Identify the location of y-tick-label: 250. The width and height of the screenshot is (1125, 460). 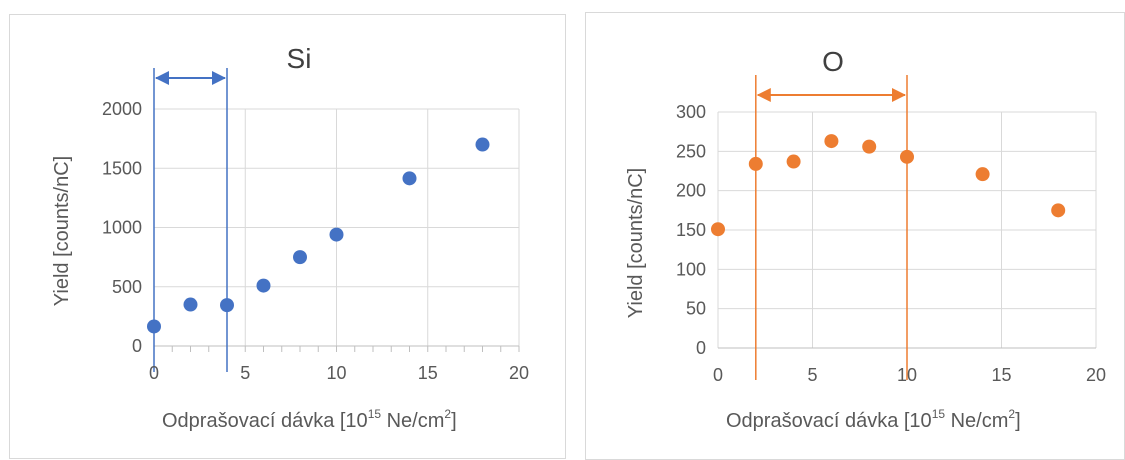
(691, 151).